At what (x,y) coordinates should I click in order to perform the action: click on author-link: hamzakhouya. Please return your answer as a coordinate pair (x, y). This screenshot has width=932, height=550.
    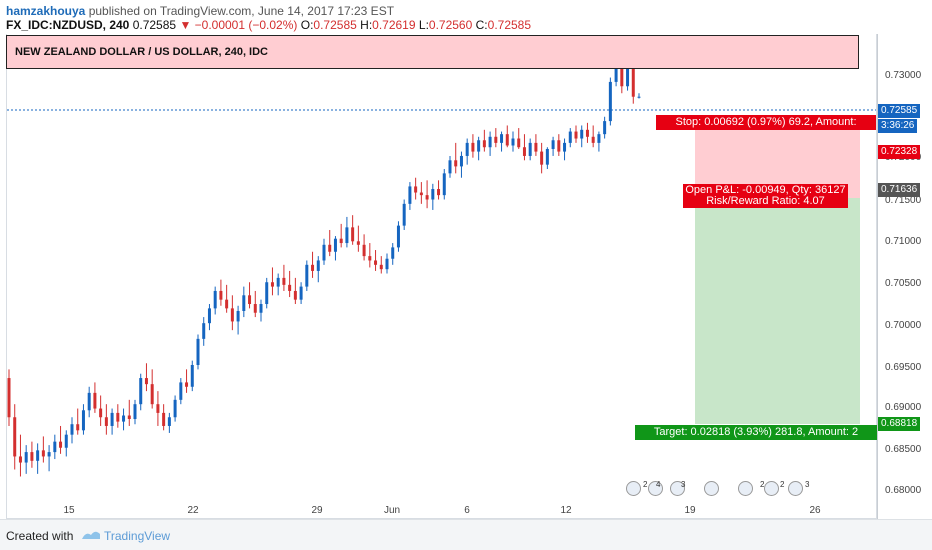
    Looking at the image, I should click on (46, 11).